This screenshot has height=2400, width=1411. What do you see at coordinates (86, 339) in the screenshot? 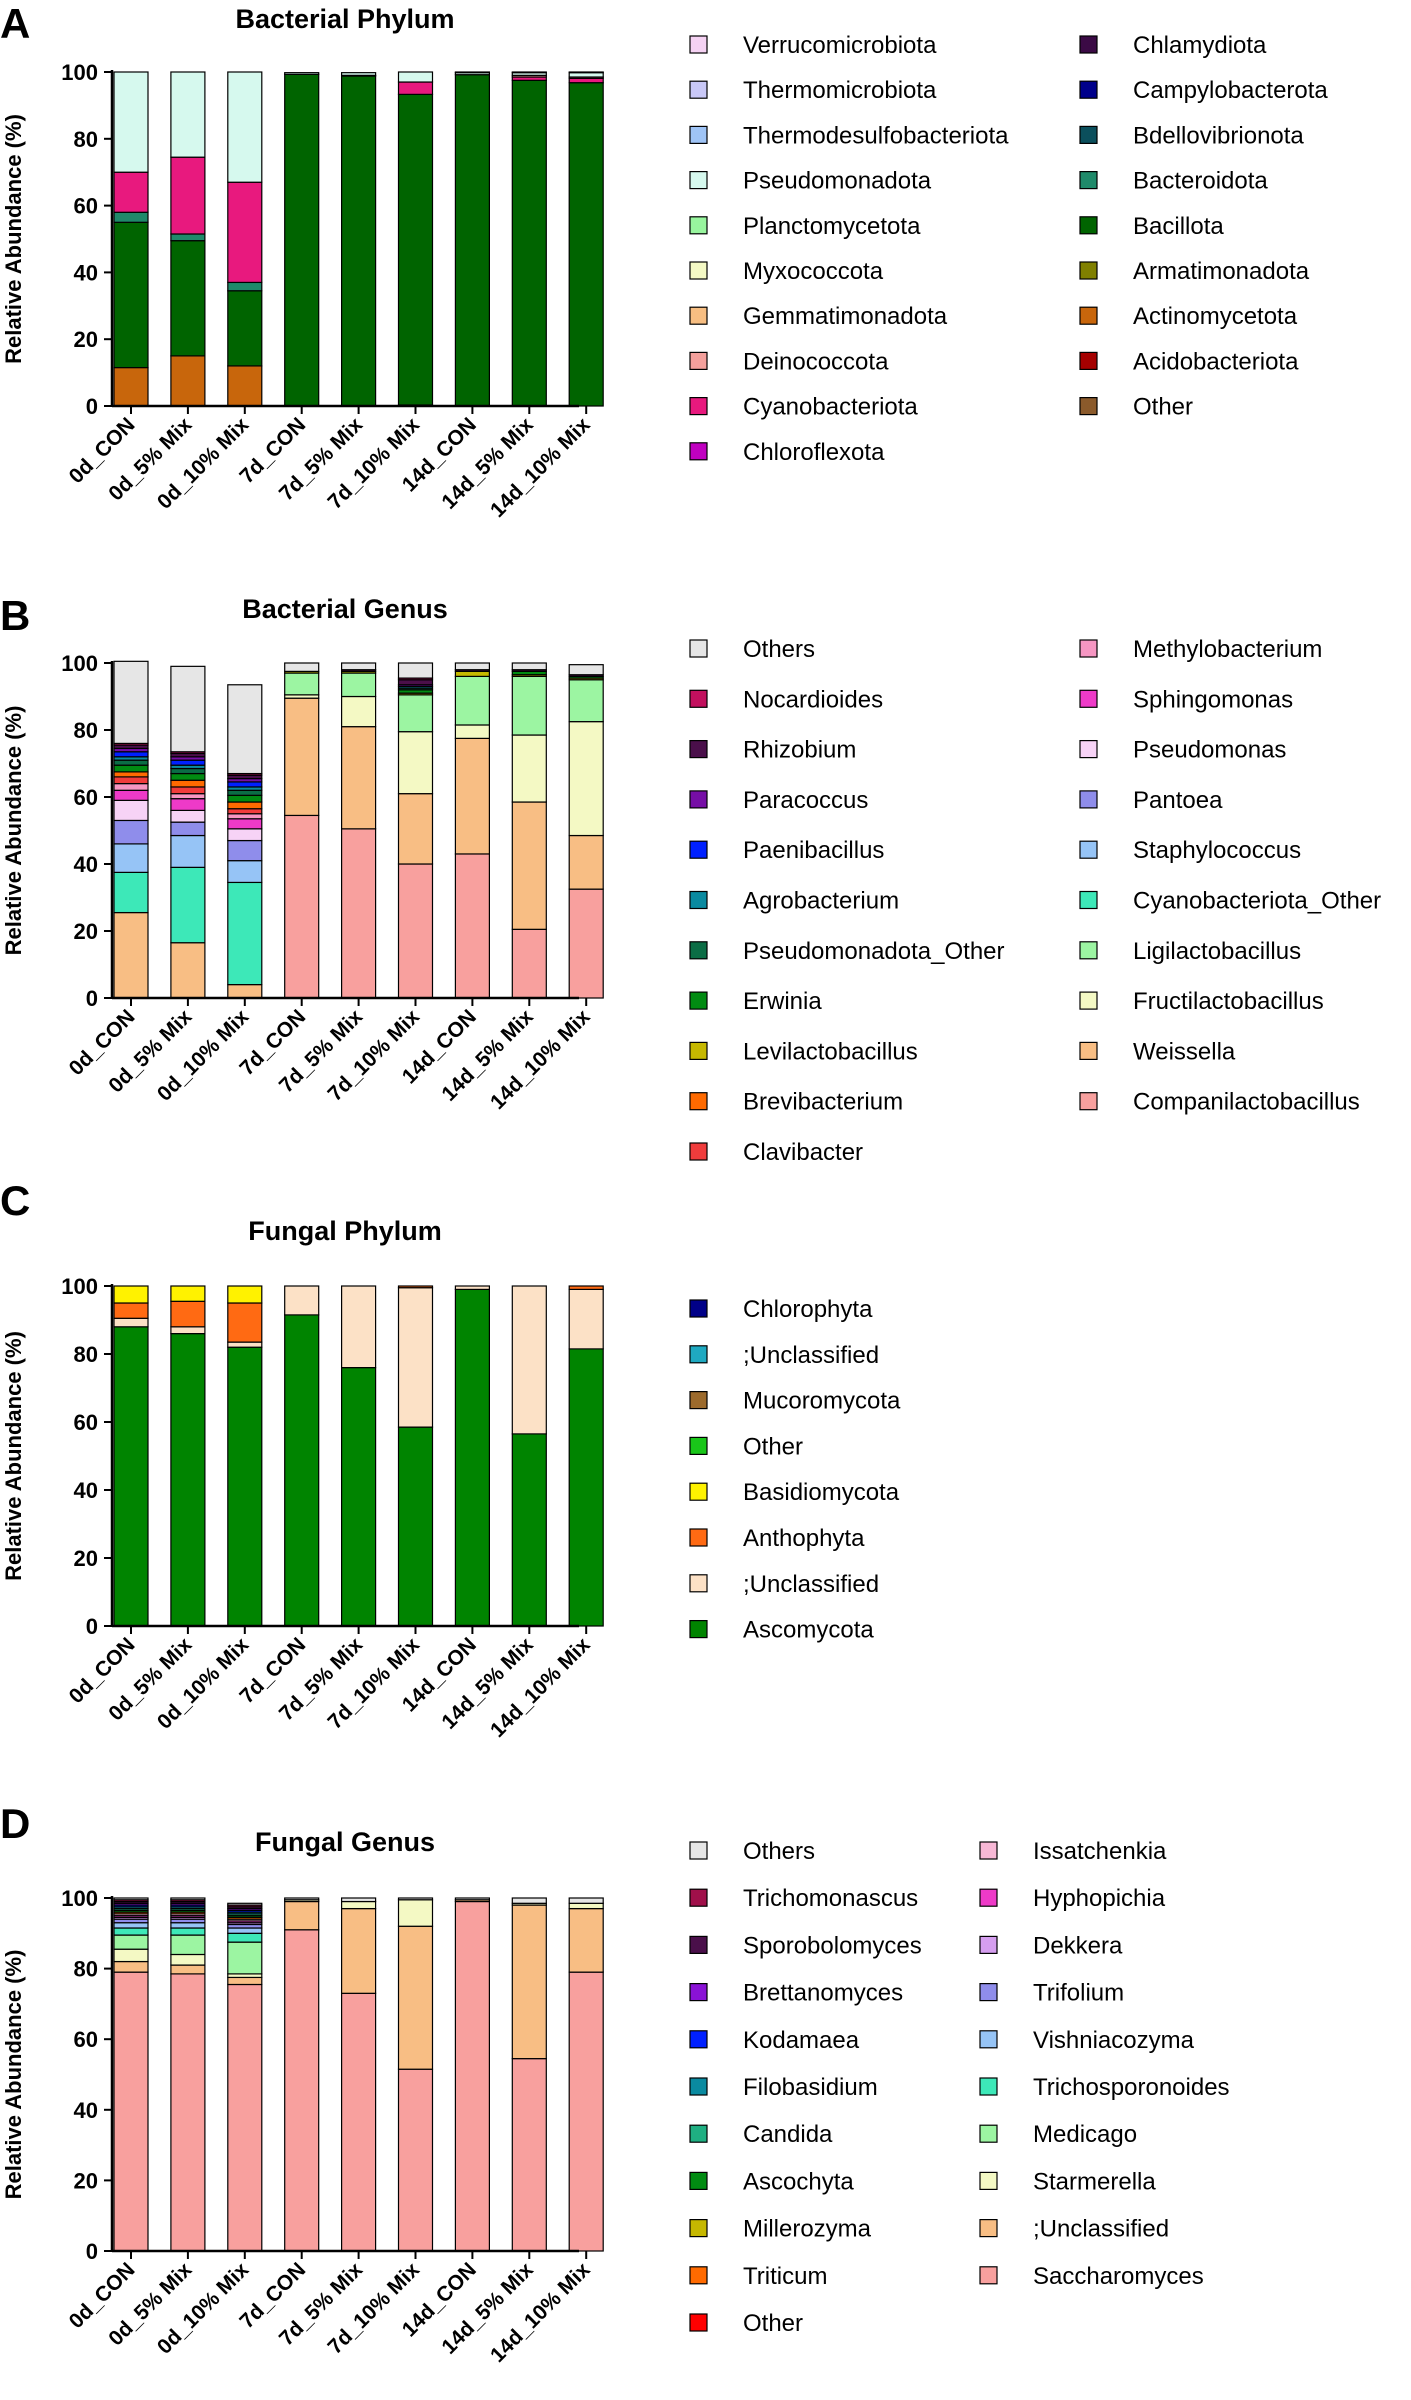
I see `y-tick-label: 20` at bounding box center [86, 339].